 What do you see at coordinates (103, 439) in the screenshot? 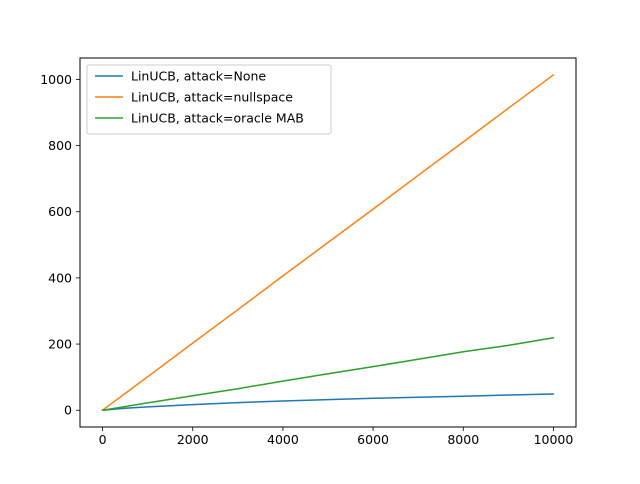
I see `x-tick-label: 0` at bounding box center [103, 439].